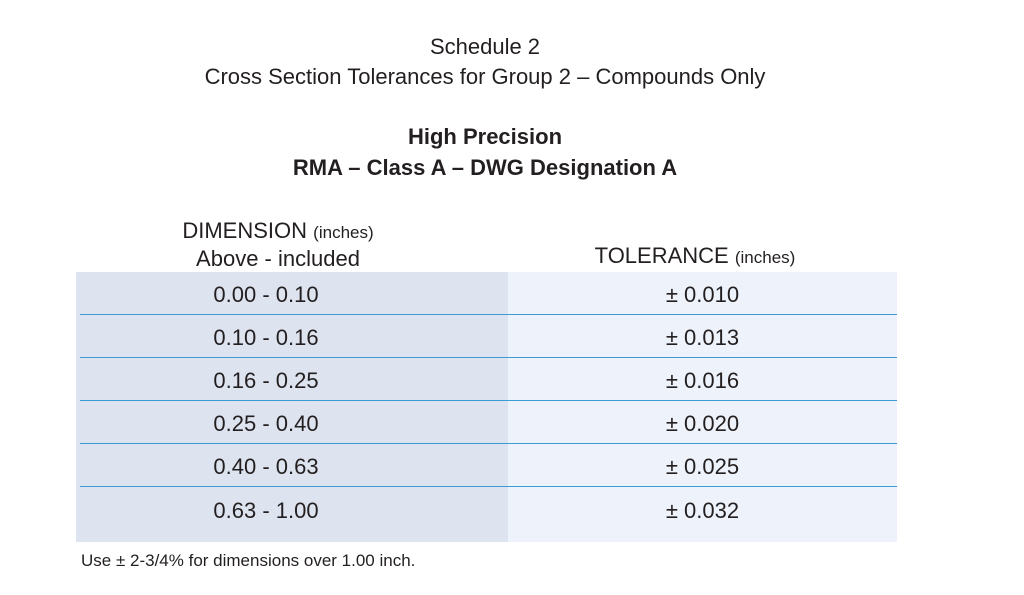  I want to click on classification-heading: RMA – Class A – DWG Designation A, so click(485, 167).